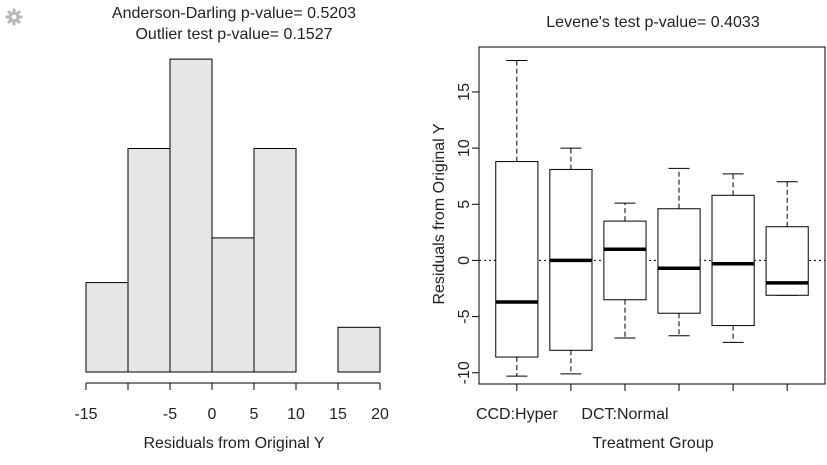  What do you see at coordinates (464, 372) in the screenshot?
I see `boxplot-y-tick-label: -10` at bounding box center [464, 372].